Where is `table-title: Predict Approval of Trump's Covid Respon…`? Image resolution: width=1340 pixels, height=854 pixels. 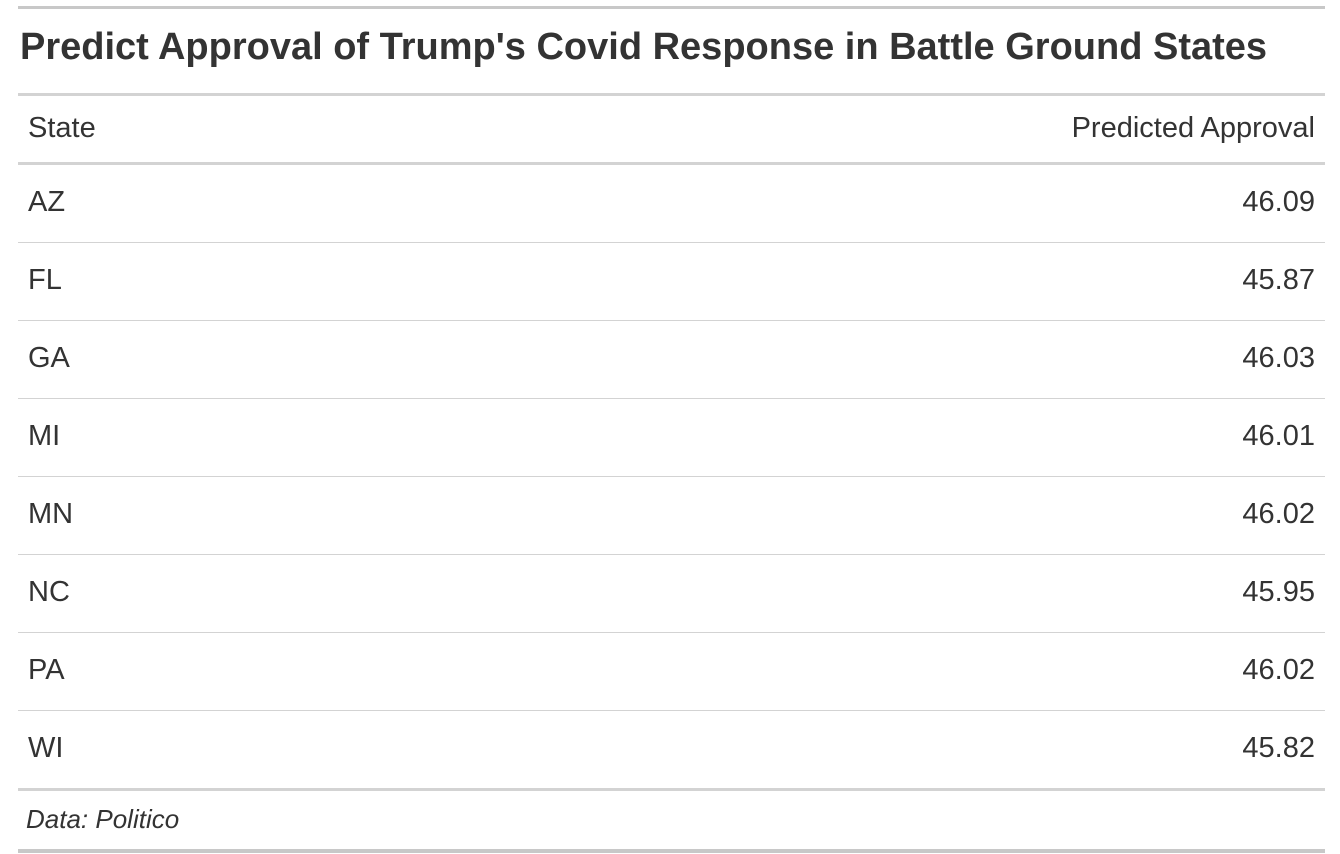
table-title: Predict Approval of Trump's Covid Respon… is located at coordinates (644, 47).